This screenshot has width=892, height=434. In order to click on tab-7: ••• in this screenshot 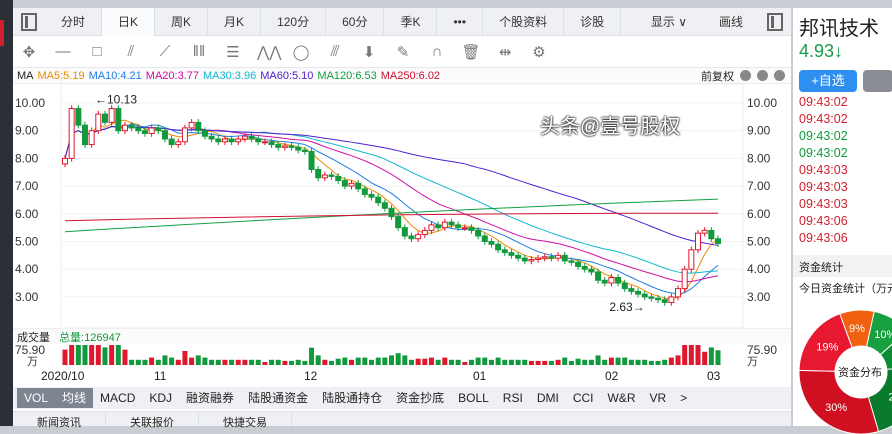, I will do `click(460, 21)`.